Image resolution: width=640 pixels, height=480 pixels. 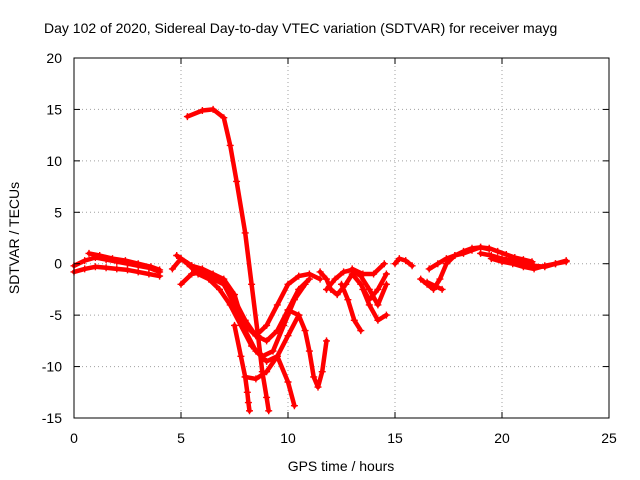 What do you see at coordinates (181, 438) in the screenshot?
I see `x-tick-label: 5` at bounding box center [181, 438].